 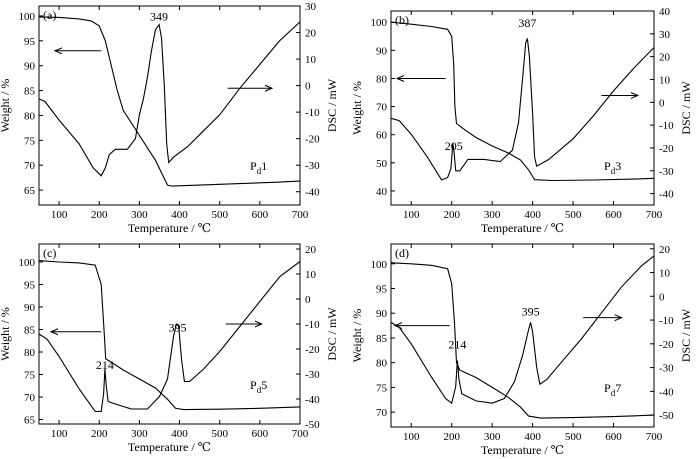 What do you see at coordinates (402, 253) in the screenshot?
I see `panel-label: (d)` at bounding box center [402, 253].